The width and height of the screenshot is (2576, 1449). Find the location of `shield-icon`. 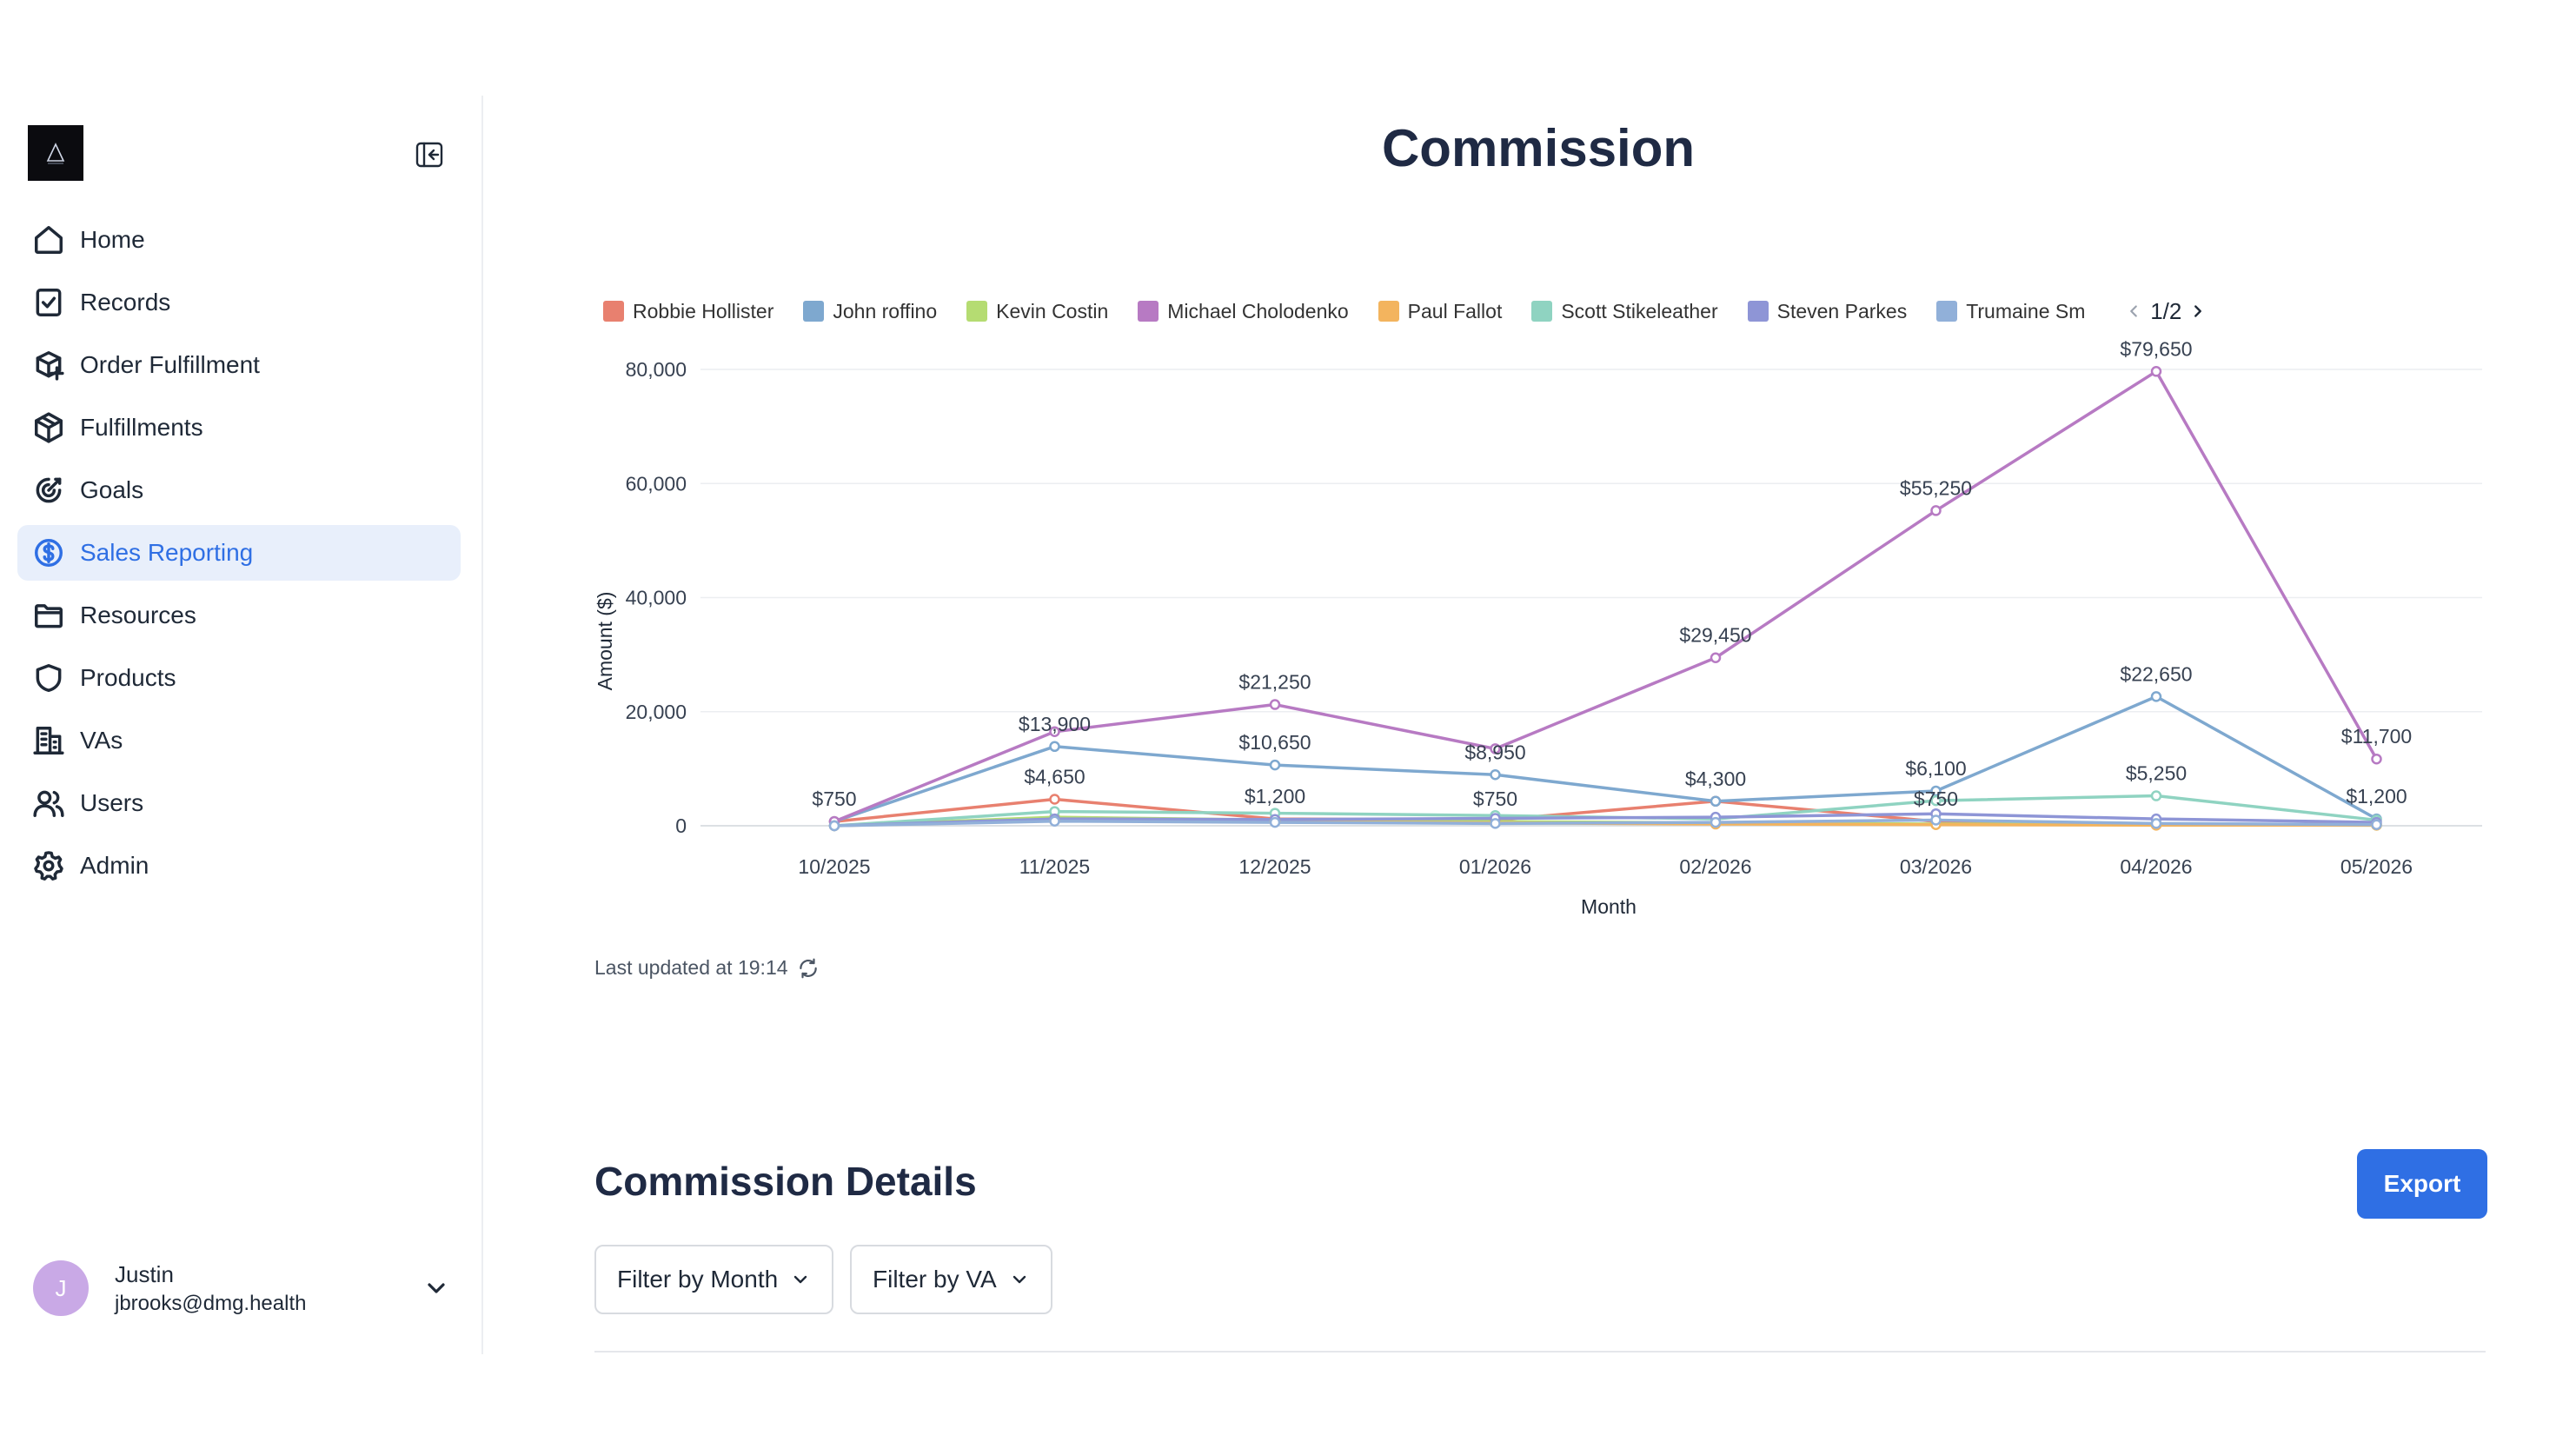

shield-icon is located at coordinates (48, 678).